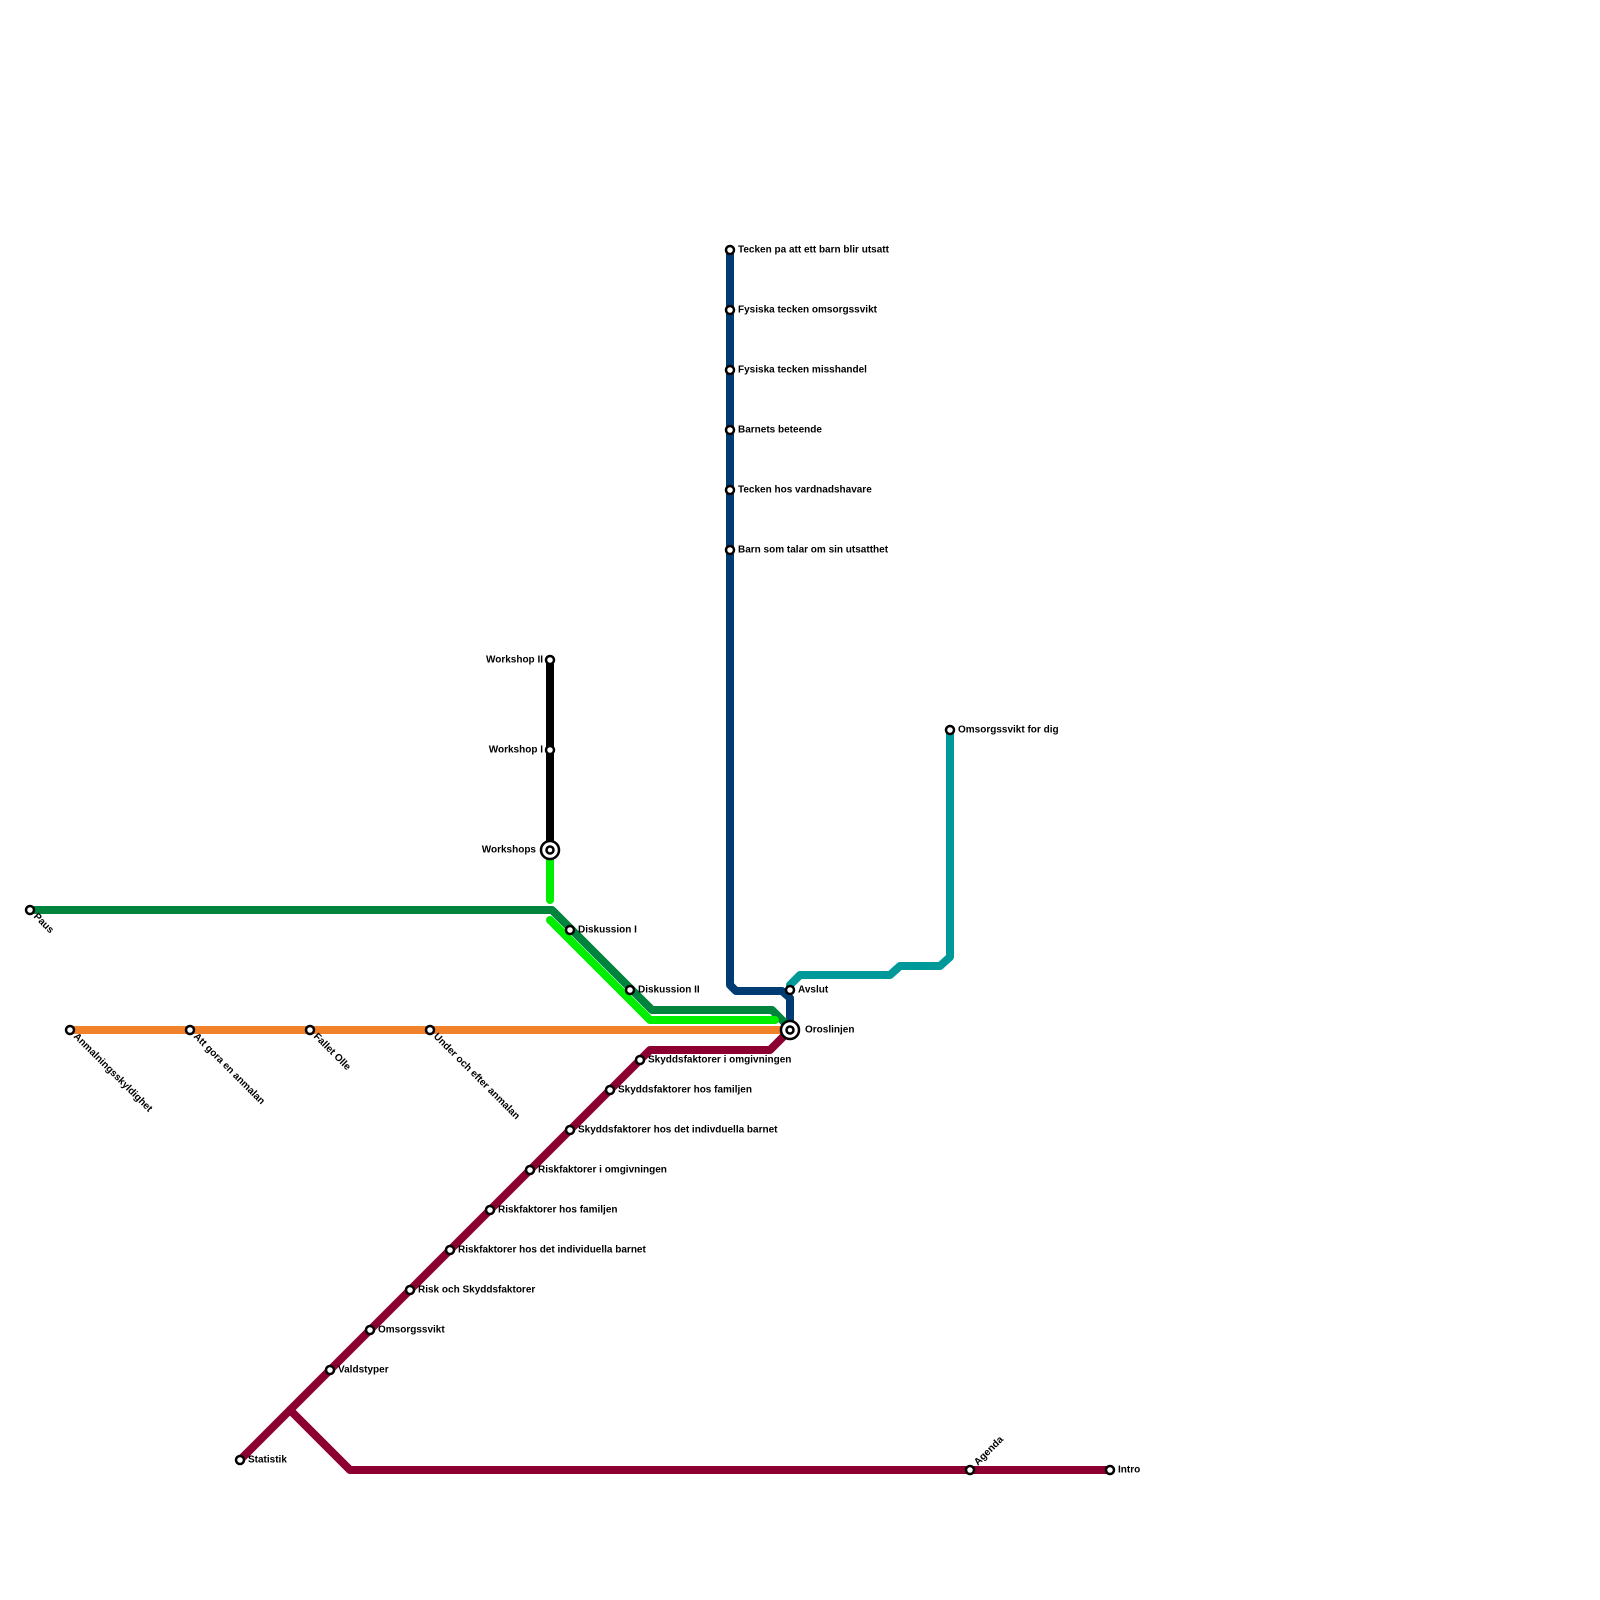 This screenshot has width=1600, height=1600. What do you see at coordinates (813, 990) in the screenshot?
I see `station-label: Avslut` at bounding box center [813, 990].